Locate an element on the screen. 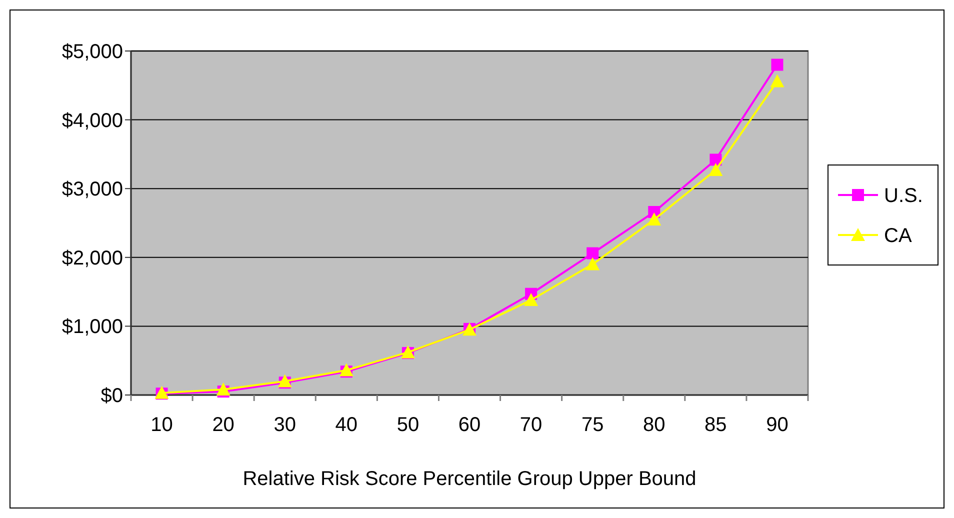 The image size is (954, 518). x-tick-label: 80 is located at coordinates (654, 425).